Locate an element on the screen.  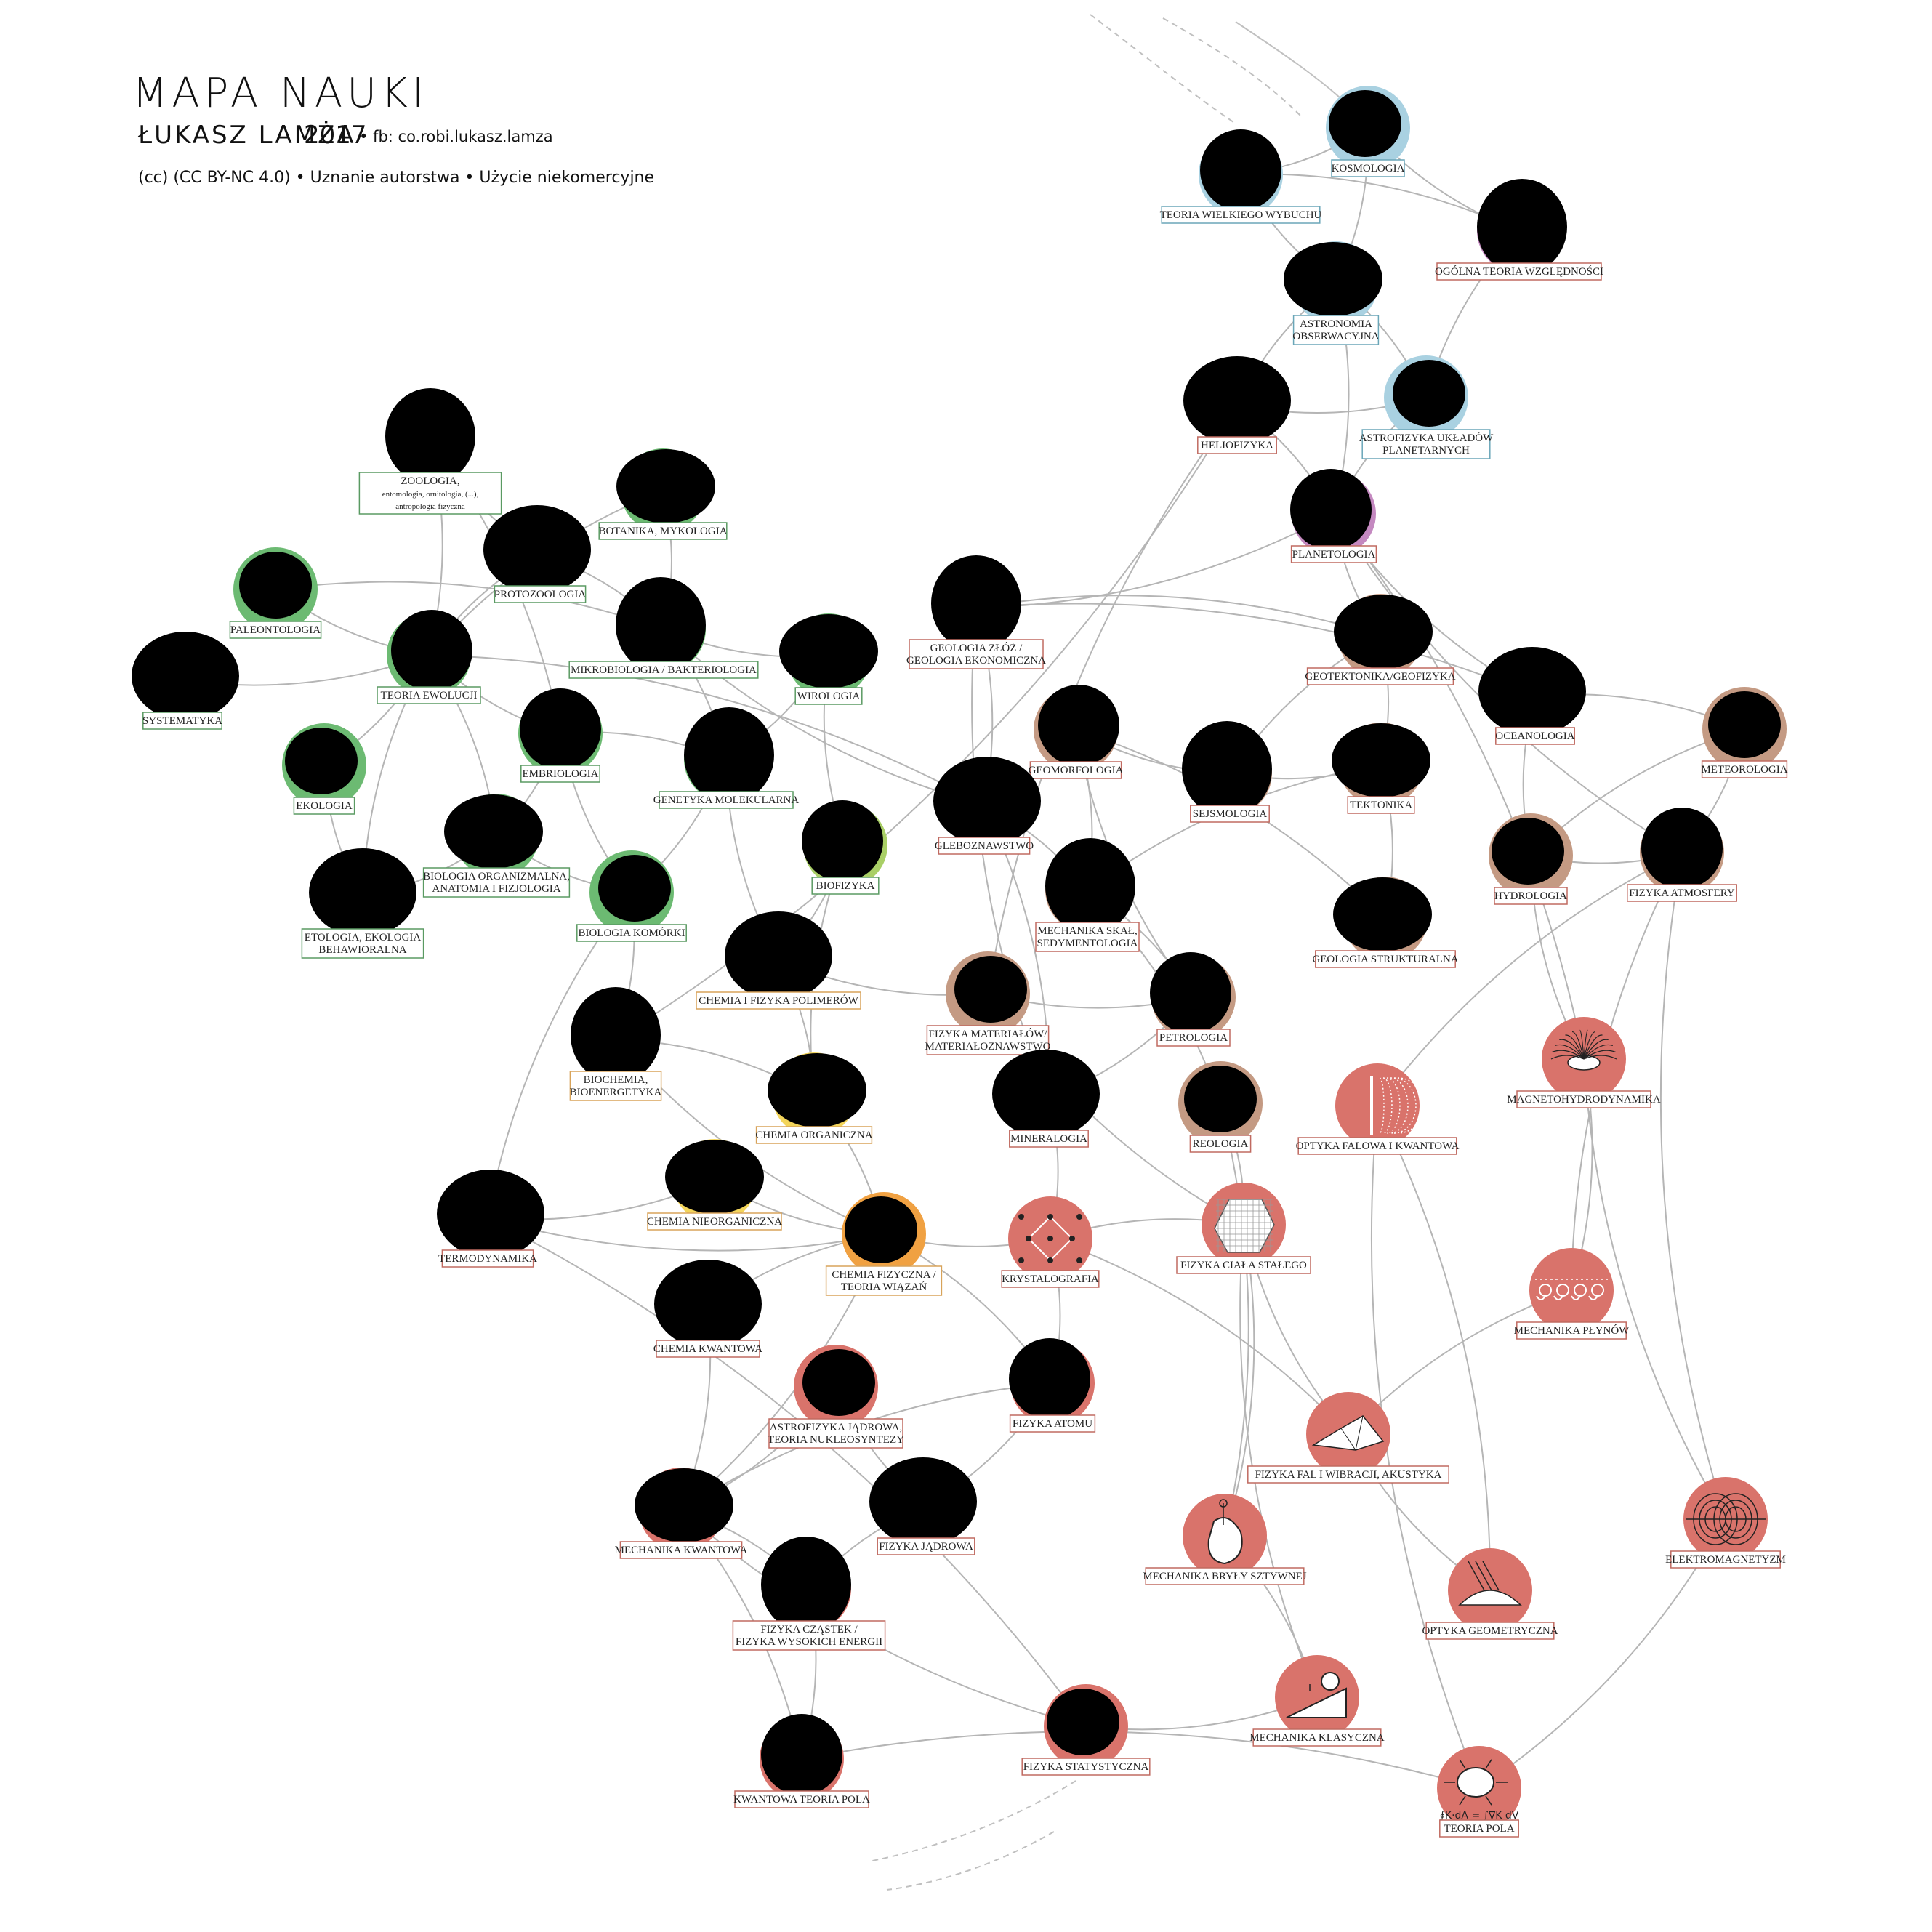
redaction-mark-biochemia is located at coordinates (616, 1035).